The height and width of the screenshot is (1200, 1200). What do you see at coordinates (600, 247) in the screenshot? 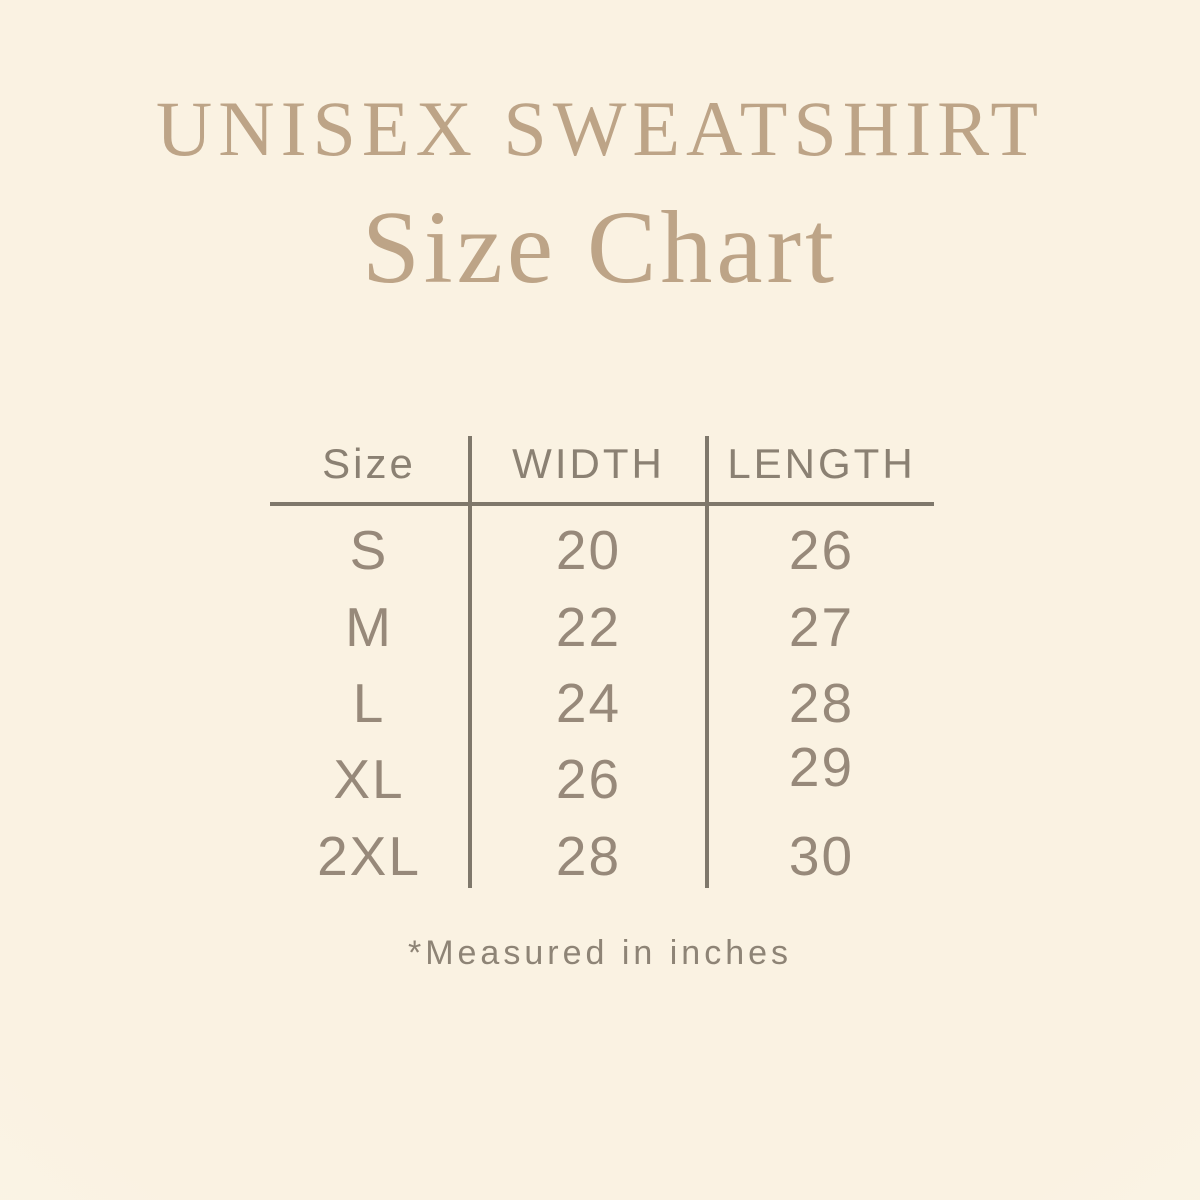
I see `page-subtitle: Size Chart` at bounding box center [600, 247].